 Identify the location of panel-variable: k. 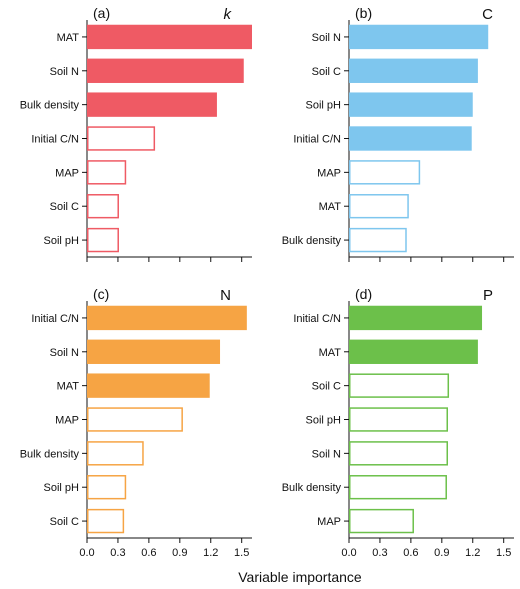
(228, 14).